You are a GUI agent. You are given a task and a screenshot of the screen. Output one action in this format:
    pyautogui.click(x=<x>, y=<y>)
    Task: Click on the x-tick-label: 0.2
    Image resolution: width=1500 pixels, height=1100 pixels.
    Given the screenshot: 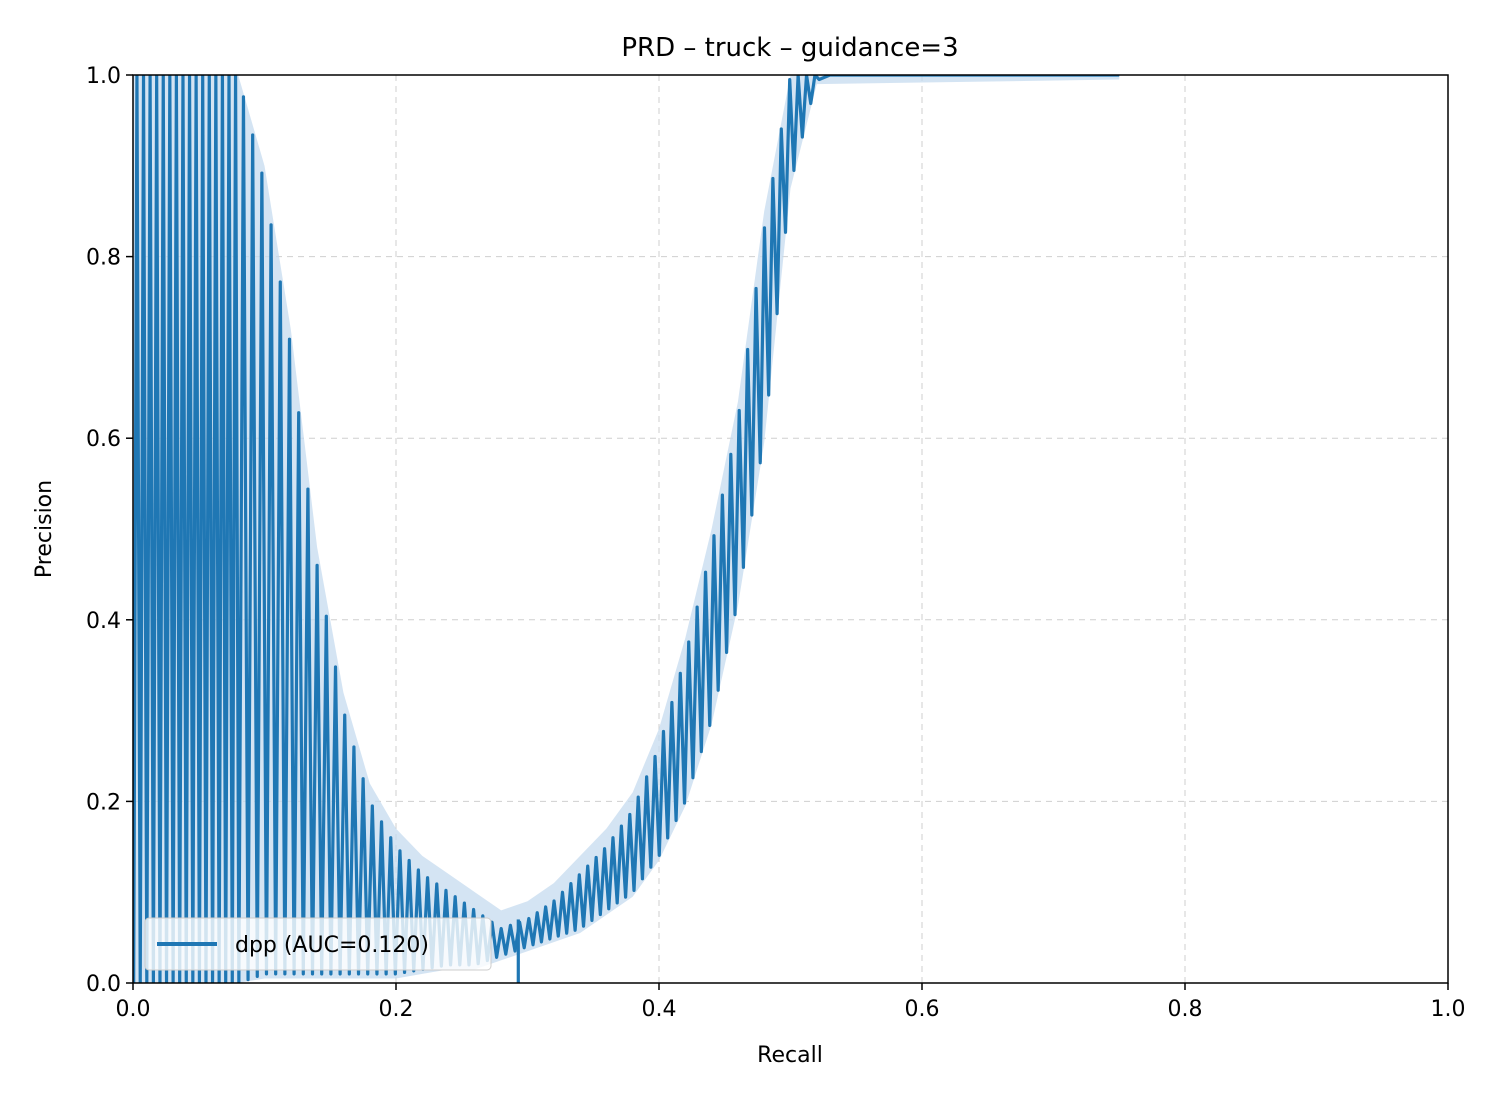 What is the action you would take?
    pyautogui.click(x=396, y=1009)
    